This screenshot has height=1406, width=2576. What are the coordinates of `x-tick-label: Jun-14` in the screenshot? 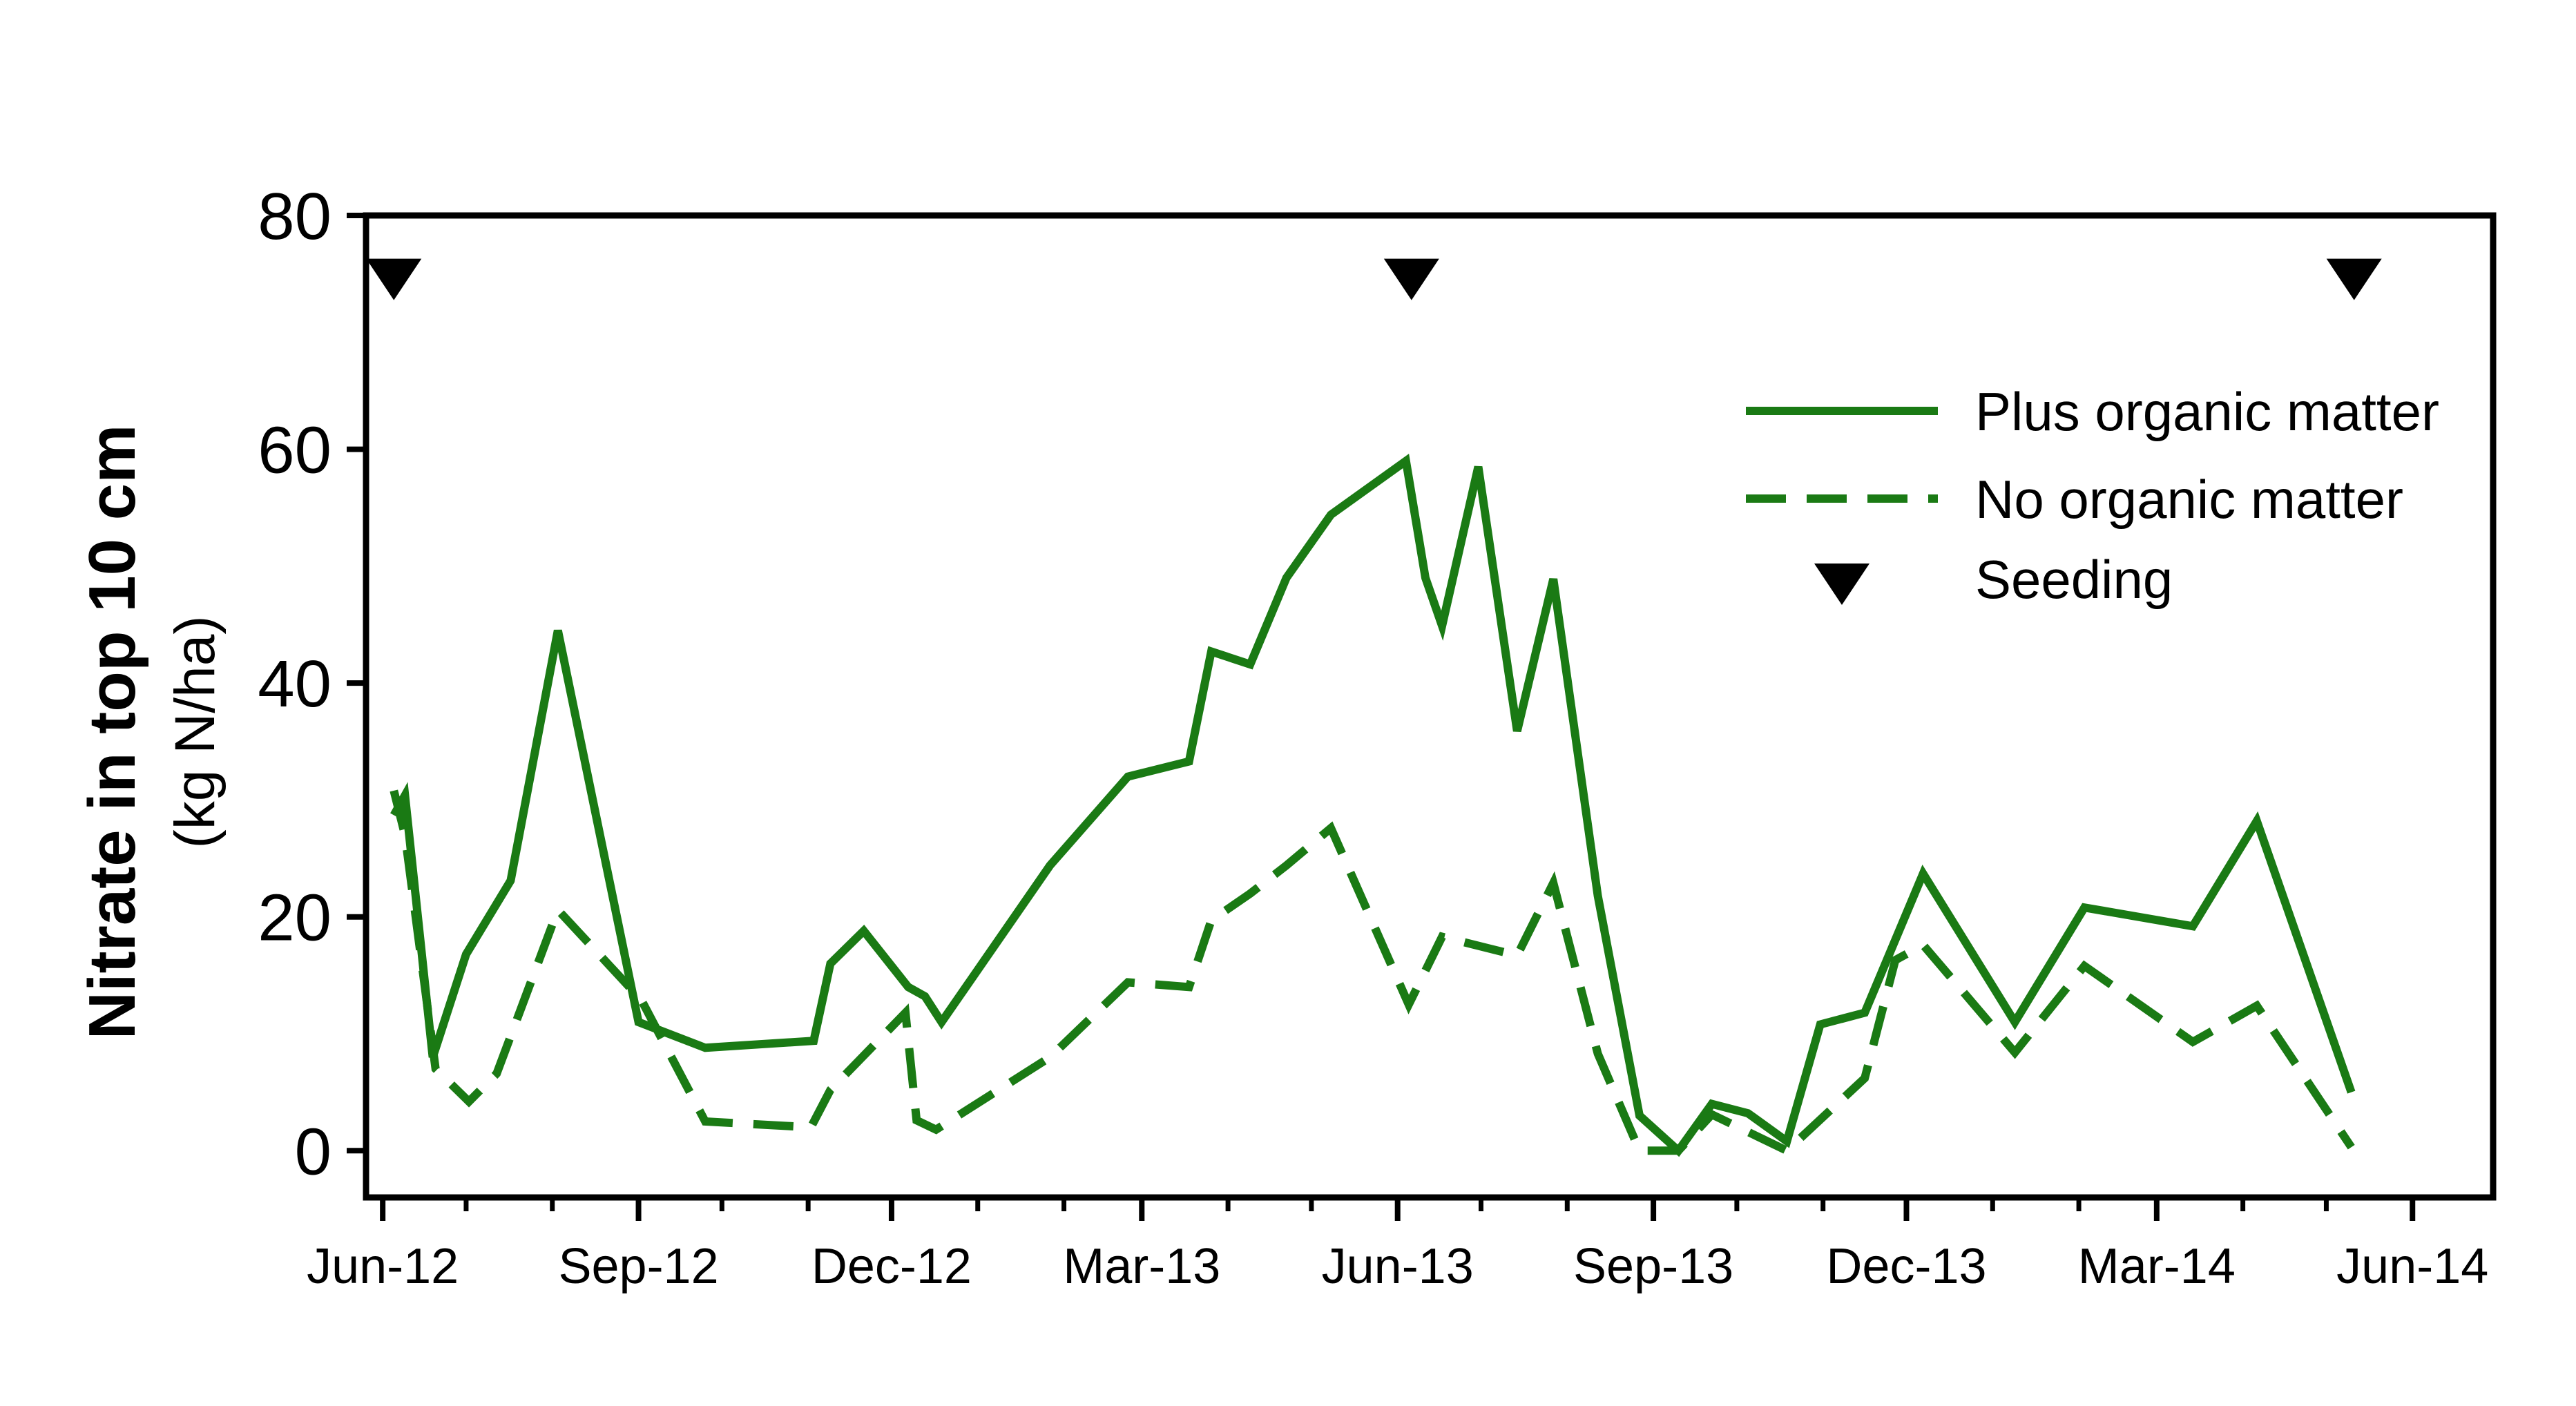 It's located at (2412, 1266).